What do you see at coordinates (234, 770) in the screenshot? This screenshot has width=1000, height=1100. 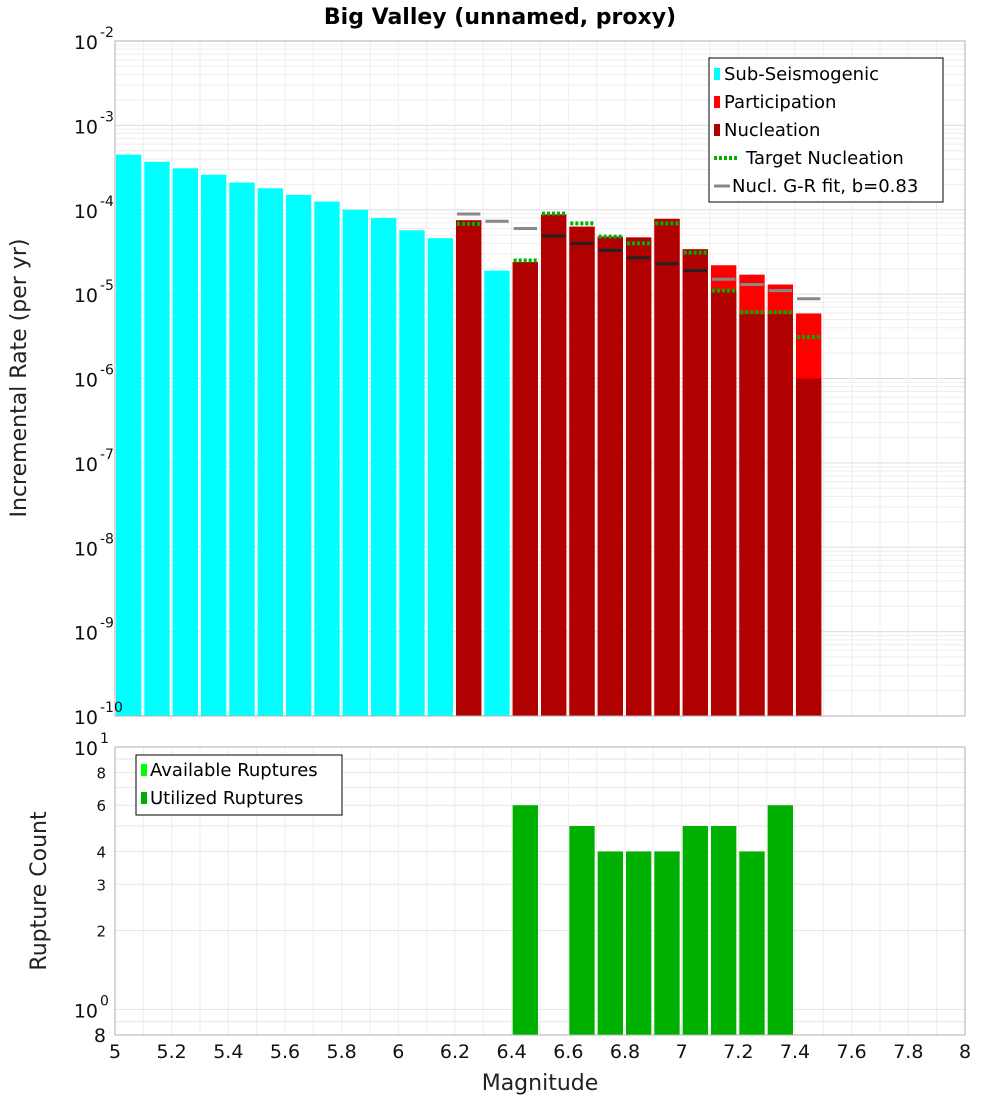 I see `legend-label: Available Ruptures` at bounding box center [234, 770].